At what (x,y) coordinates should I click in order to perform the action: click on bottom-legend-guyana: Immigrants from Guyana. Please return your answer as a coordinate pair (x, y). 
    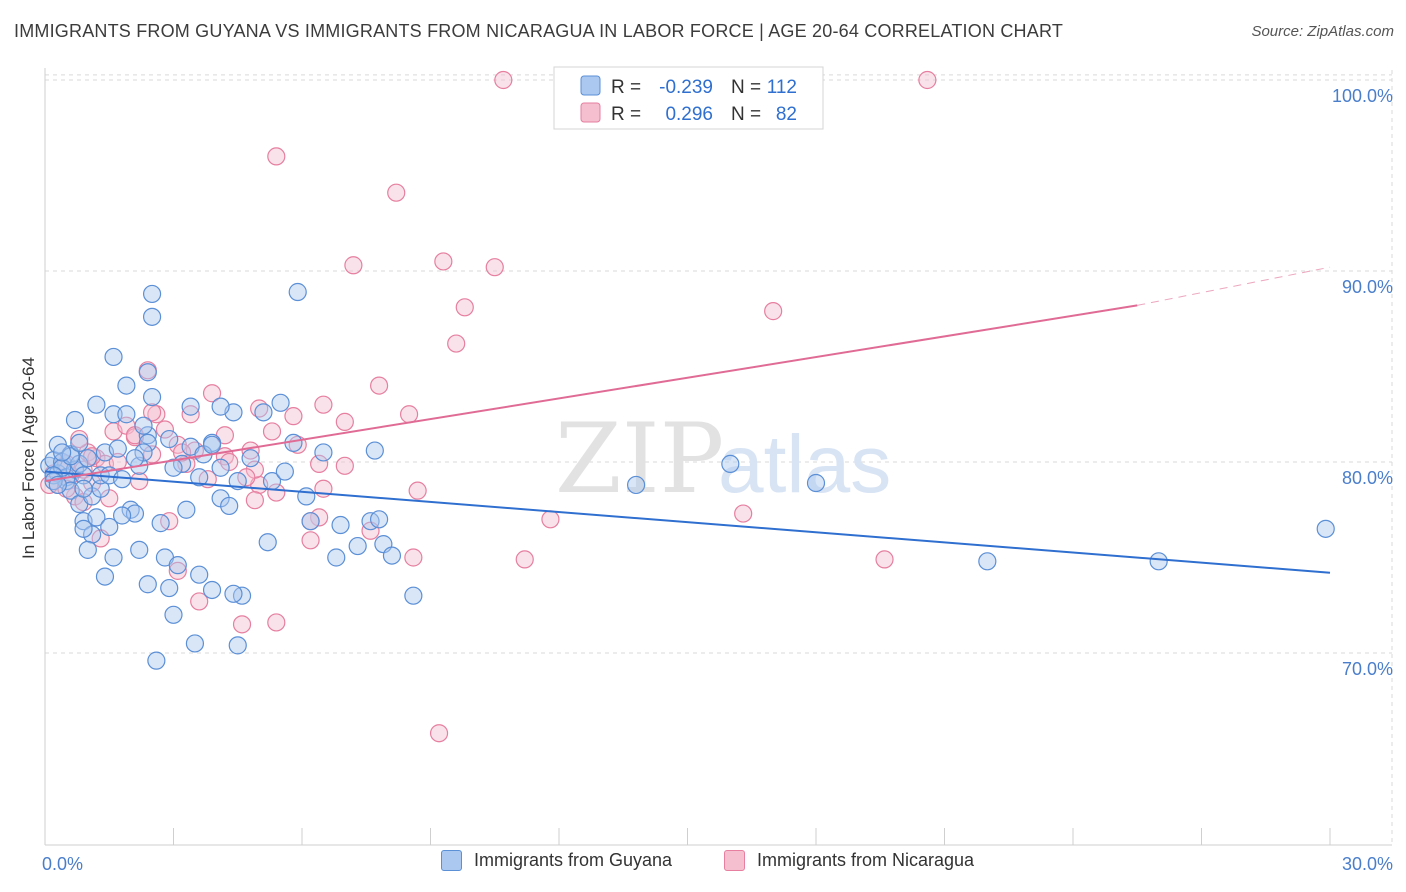
    Looking at the image, I should click on (556, 860).